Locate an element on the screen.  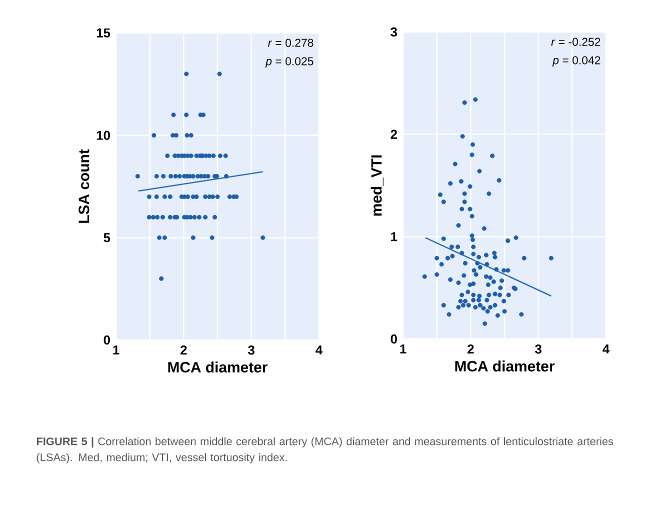
annotation: r = 0.278 is located at coordinates (291, 42).